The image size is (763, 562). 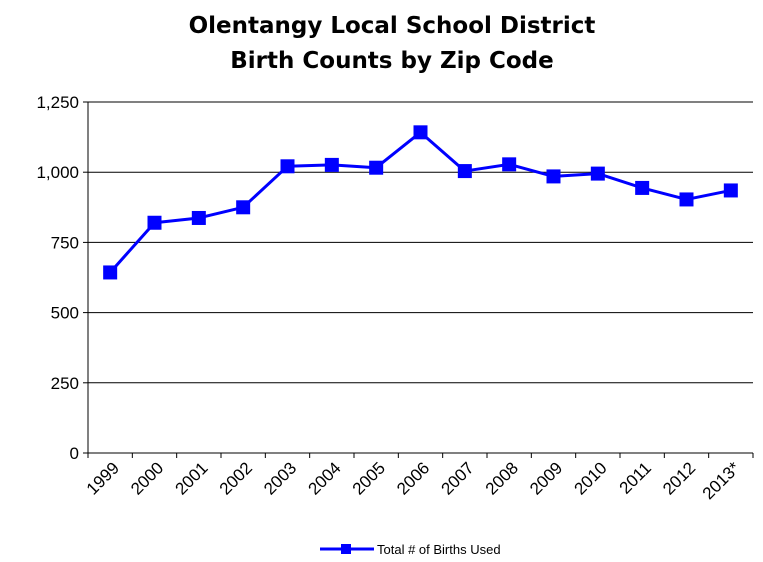 What do you see at coordinates (413, 478) in the screenshot?
I see `x-tick-label: 2006` at bounding box center [413, 478].